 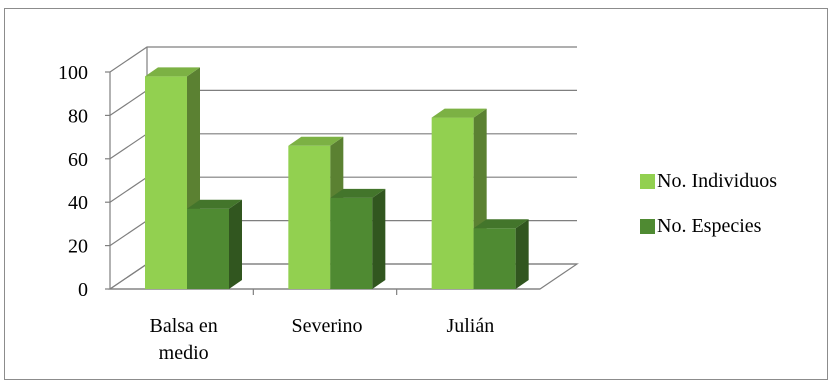 What do you see at coordinates (83, 290) in the screenshot?
I see `y-tick-label: 0` at bounding box center [83, 290].